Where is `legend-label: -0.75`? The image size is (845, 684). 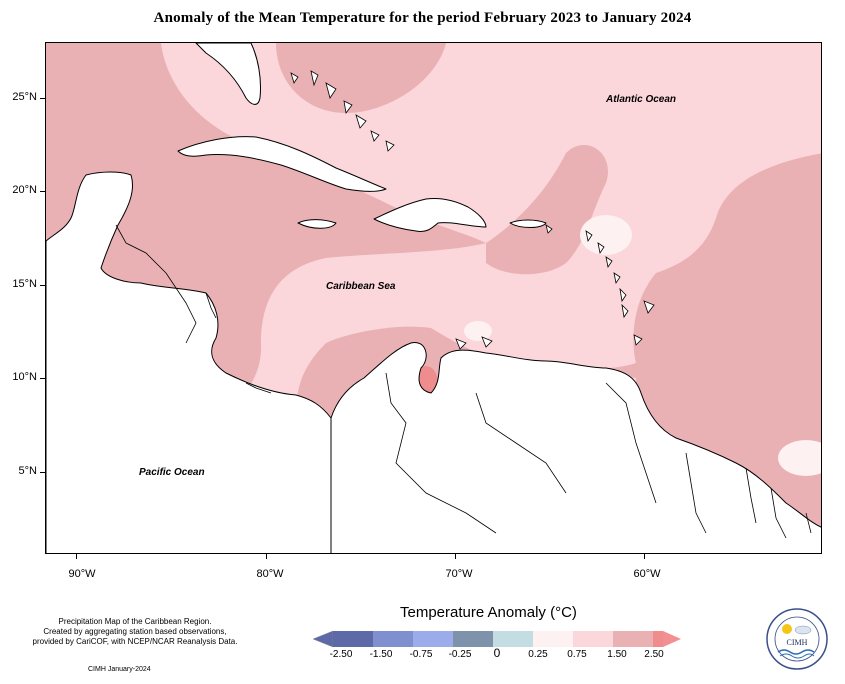 legend-label: -0.75 is located at coordinates (421, 654).